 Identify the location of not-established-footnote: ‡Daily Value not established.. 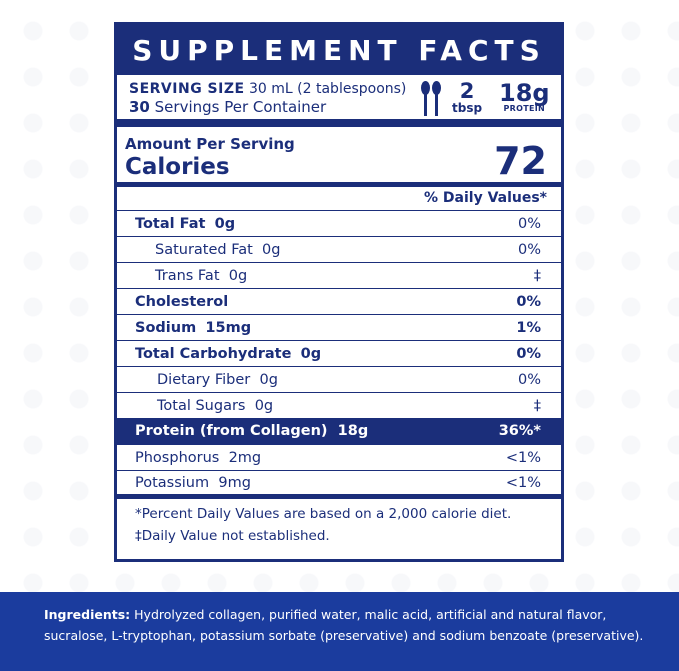
(232, 536).